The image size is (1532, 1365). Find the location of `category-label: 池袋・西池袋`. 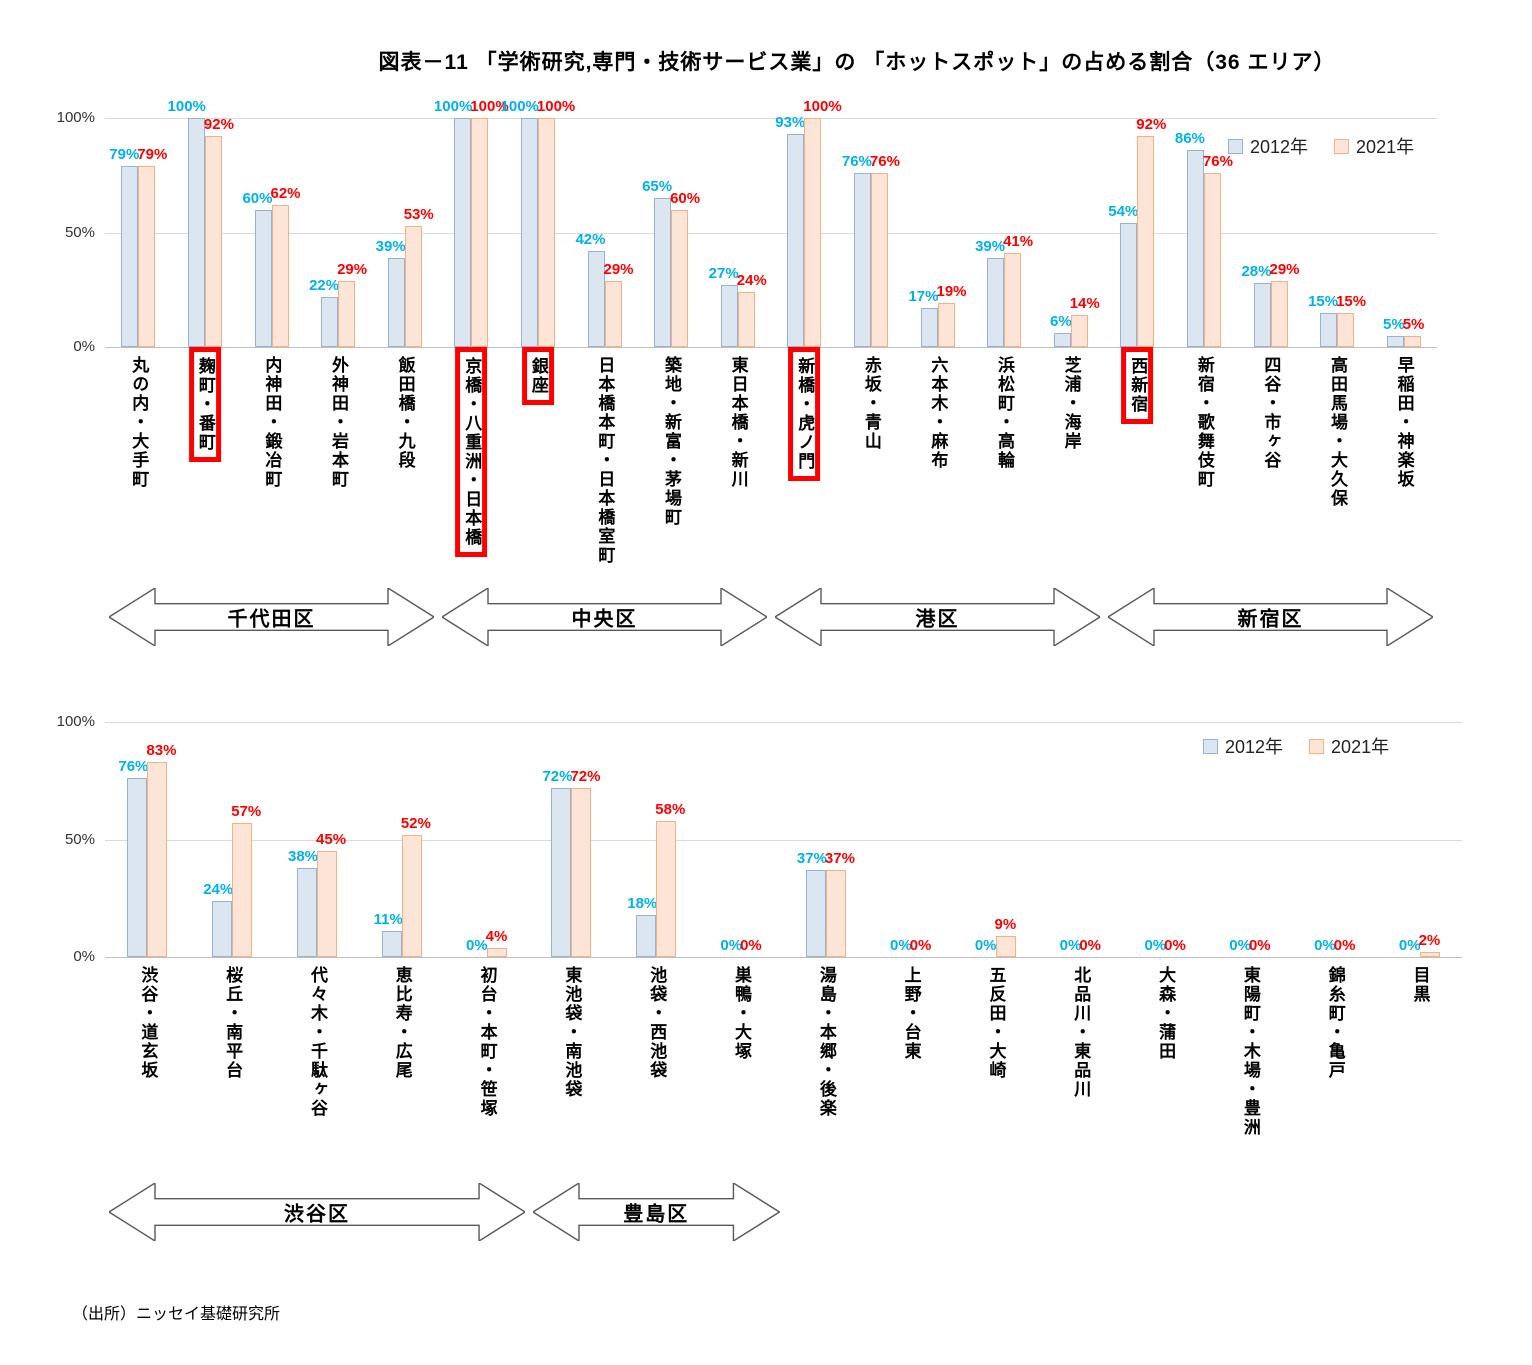

category-label: 池袋・西池袋 is located at coordinates (657, 1023).